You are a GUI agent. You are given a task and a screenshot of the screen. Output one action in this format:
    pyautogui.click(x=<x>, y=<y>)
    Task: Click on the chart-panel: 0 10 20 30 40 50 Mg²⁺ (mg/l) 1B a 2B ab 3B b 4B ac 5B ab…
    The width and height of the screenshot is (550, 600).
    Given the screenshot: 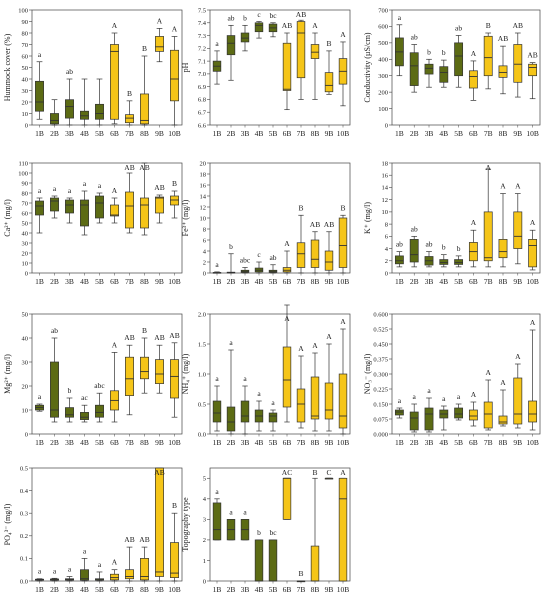 What is the action you would take?
    pyautogui.click(x=93, y=379)
    